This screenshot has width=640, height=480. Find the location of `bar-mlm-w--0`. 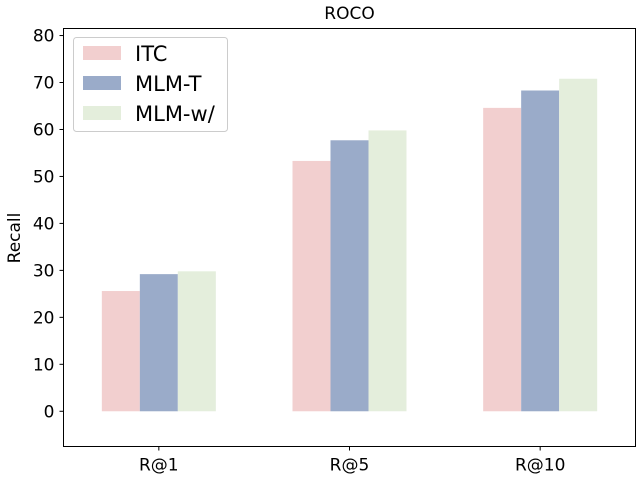

bar-mlm-w--0 is located at coordinates (196, 341).